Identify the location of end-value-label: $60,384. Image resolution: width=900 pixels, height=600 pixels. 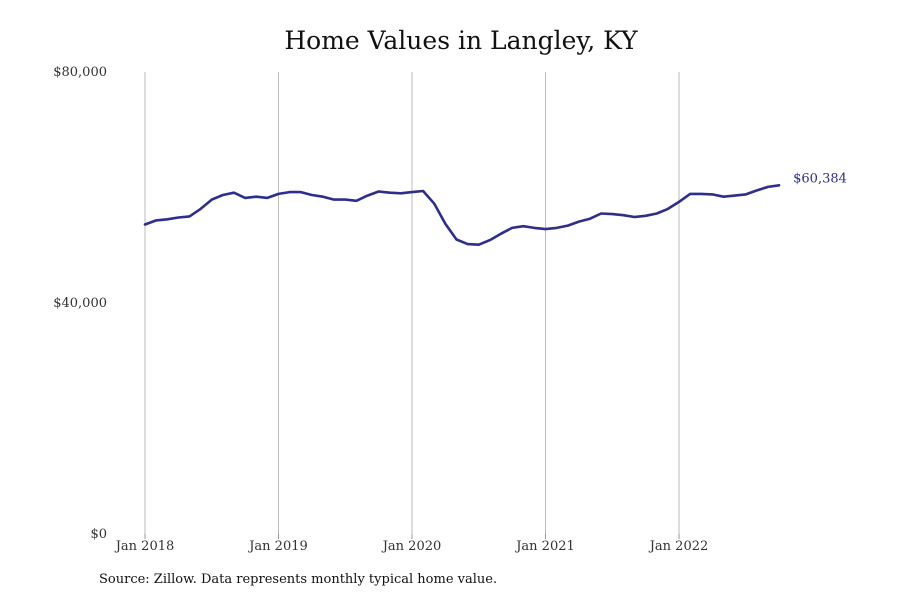
(820, 178).